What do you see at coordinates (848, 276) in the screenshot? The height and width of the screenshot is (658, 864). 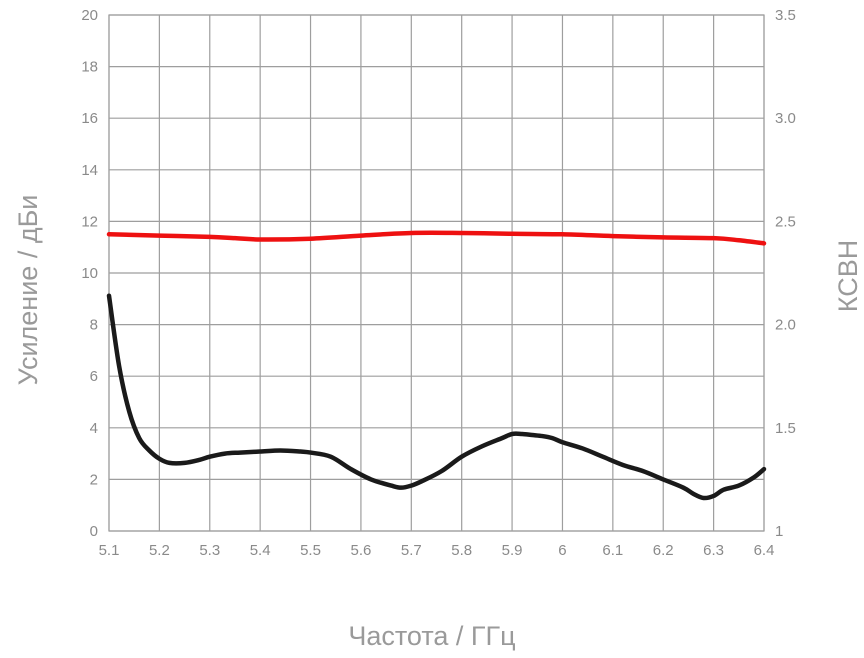 I see `y-axis-right-title: КСВН` at bounding box center [848, 276].